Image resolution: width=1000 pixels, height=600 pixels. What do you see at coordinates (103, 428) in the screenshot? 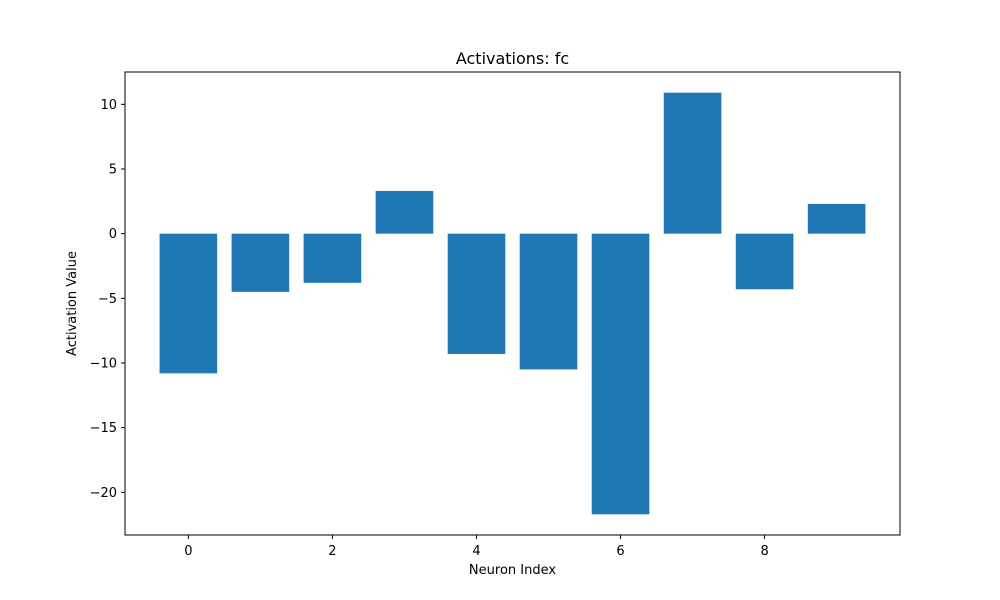
I see `y-tick-label: −15` at bounding box center [103, 428].